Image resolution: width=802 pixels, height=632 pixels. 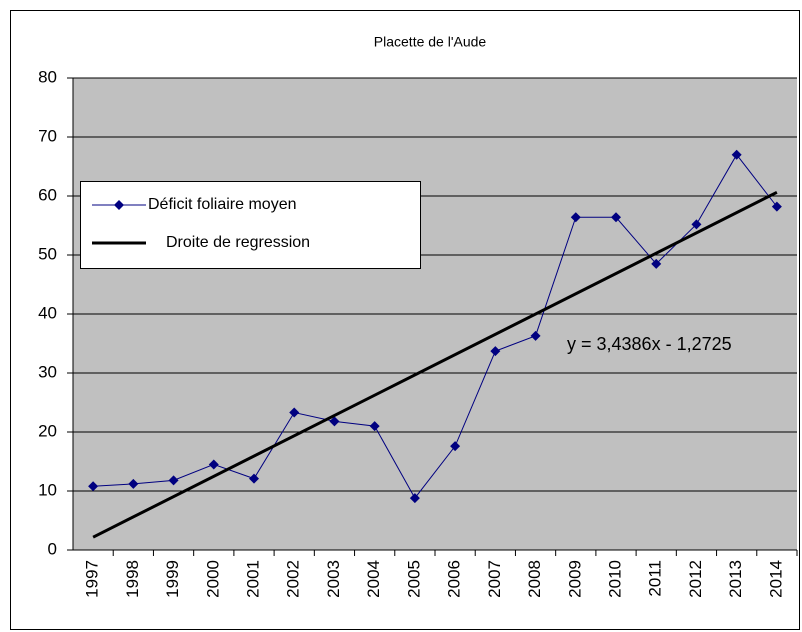 What do you see at coordinates (413, 579) in the screenshot?
I see `x-tick-label: 2005` at bounding box center [413, 579].